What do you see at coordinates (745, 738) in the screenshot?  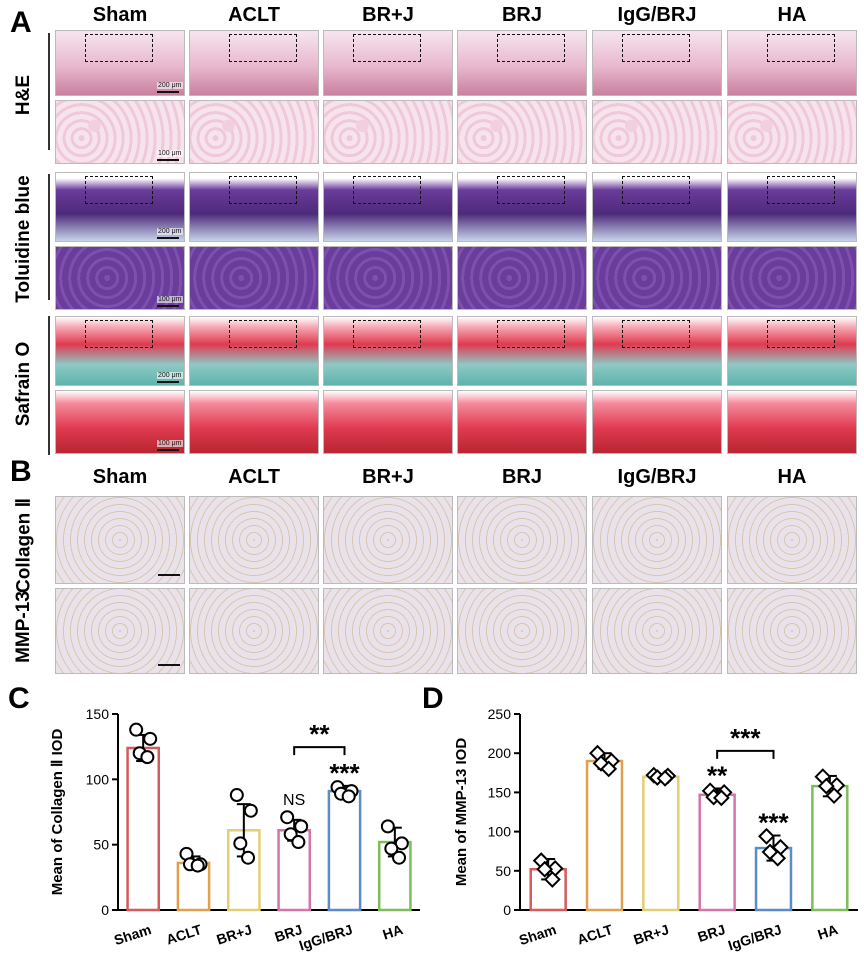 I see `comparison-label: ***` at bounding box center [745, 738].